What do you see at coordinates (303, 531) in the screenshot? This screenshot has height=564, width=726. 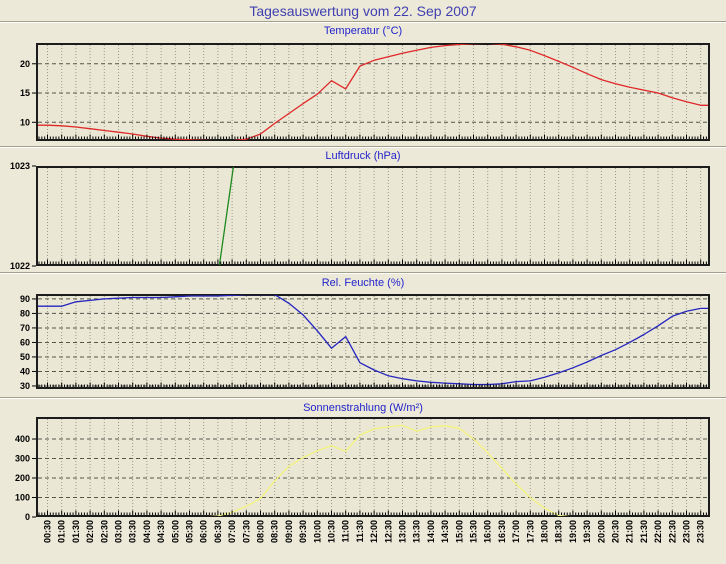 I see `svg-text: 09:30` at bounding box center [303, 531].